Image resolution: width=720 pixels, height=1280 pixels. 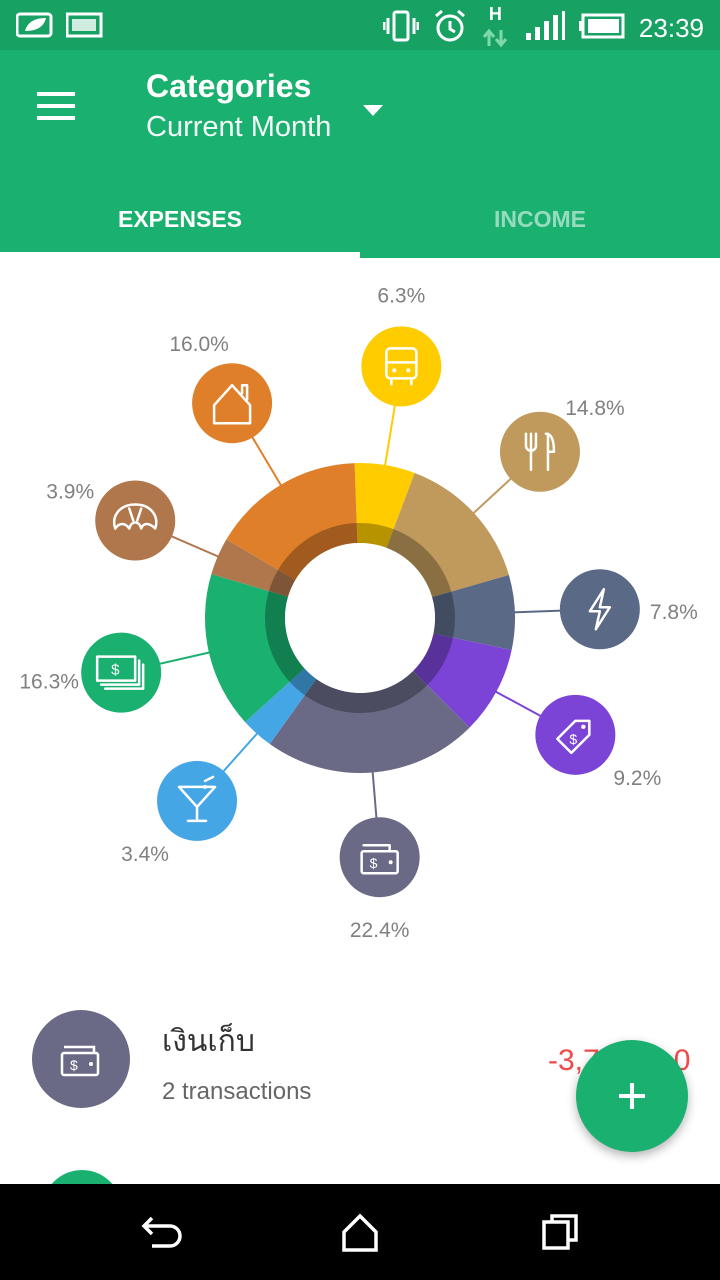 I want to click on category-avatar: $, so click(x=81, y=1059).